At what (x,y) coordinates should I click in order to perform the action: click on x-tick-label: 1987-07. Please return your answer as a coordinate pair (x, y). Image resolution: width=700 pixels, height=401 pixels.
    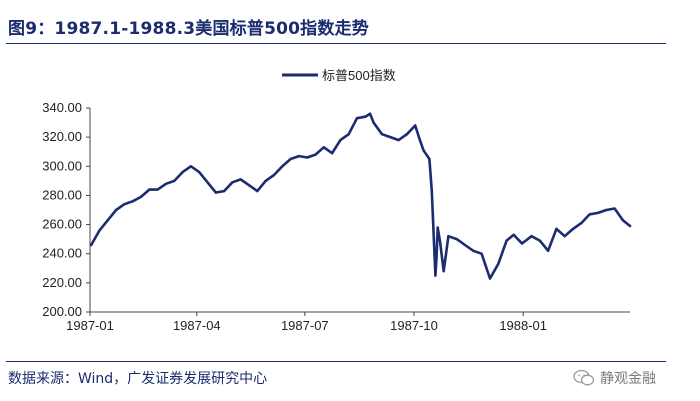
    Looking at the image, I should click on (305, 325).